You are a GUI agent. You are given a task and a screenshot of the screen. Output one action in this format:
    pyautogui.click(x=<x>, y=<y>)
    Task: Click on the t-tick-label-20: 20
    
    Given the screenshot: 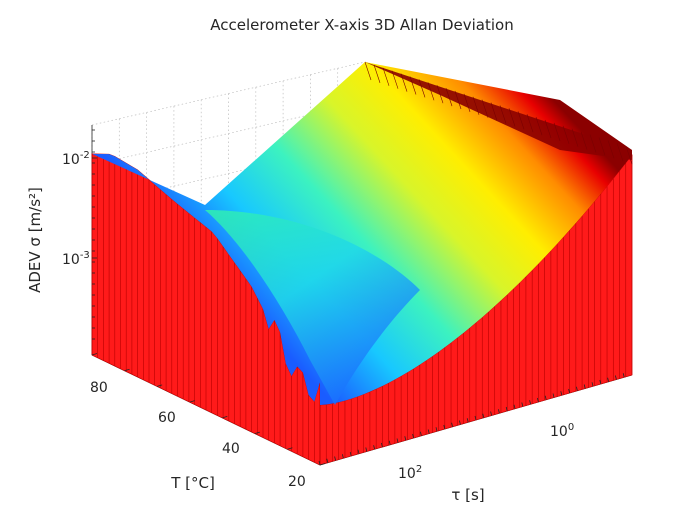 What is the action you would take?
    pyautogui.click(x=297, y=482)
    